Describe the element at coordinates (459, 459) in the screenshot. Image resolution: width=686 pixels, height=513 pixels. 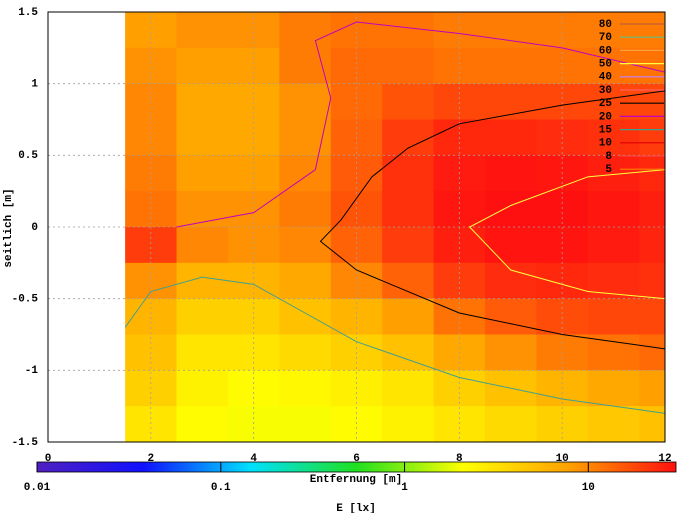
I see `x-tick-label: 8` at that location.